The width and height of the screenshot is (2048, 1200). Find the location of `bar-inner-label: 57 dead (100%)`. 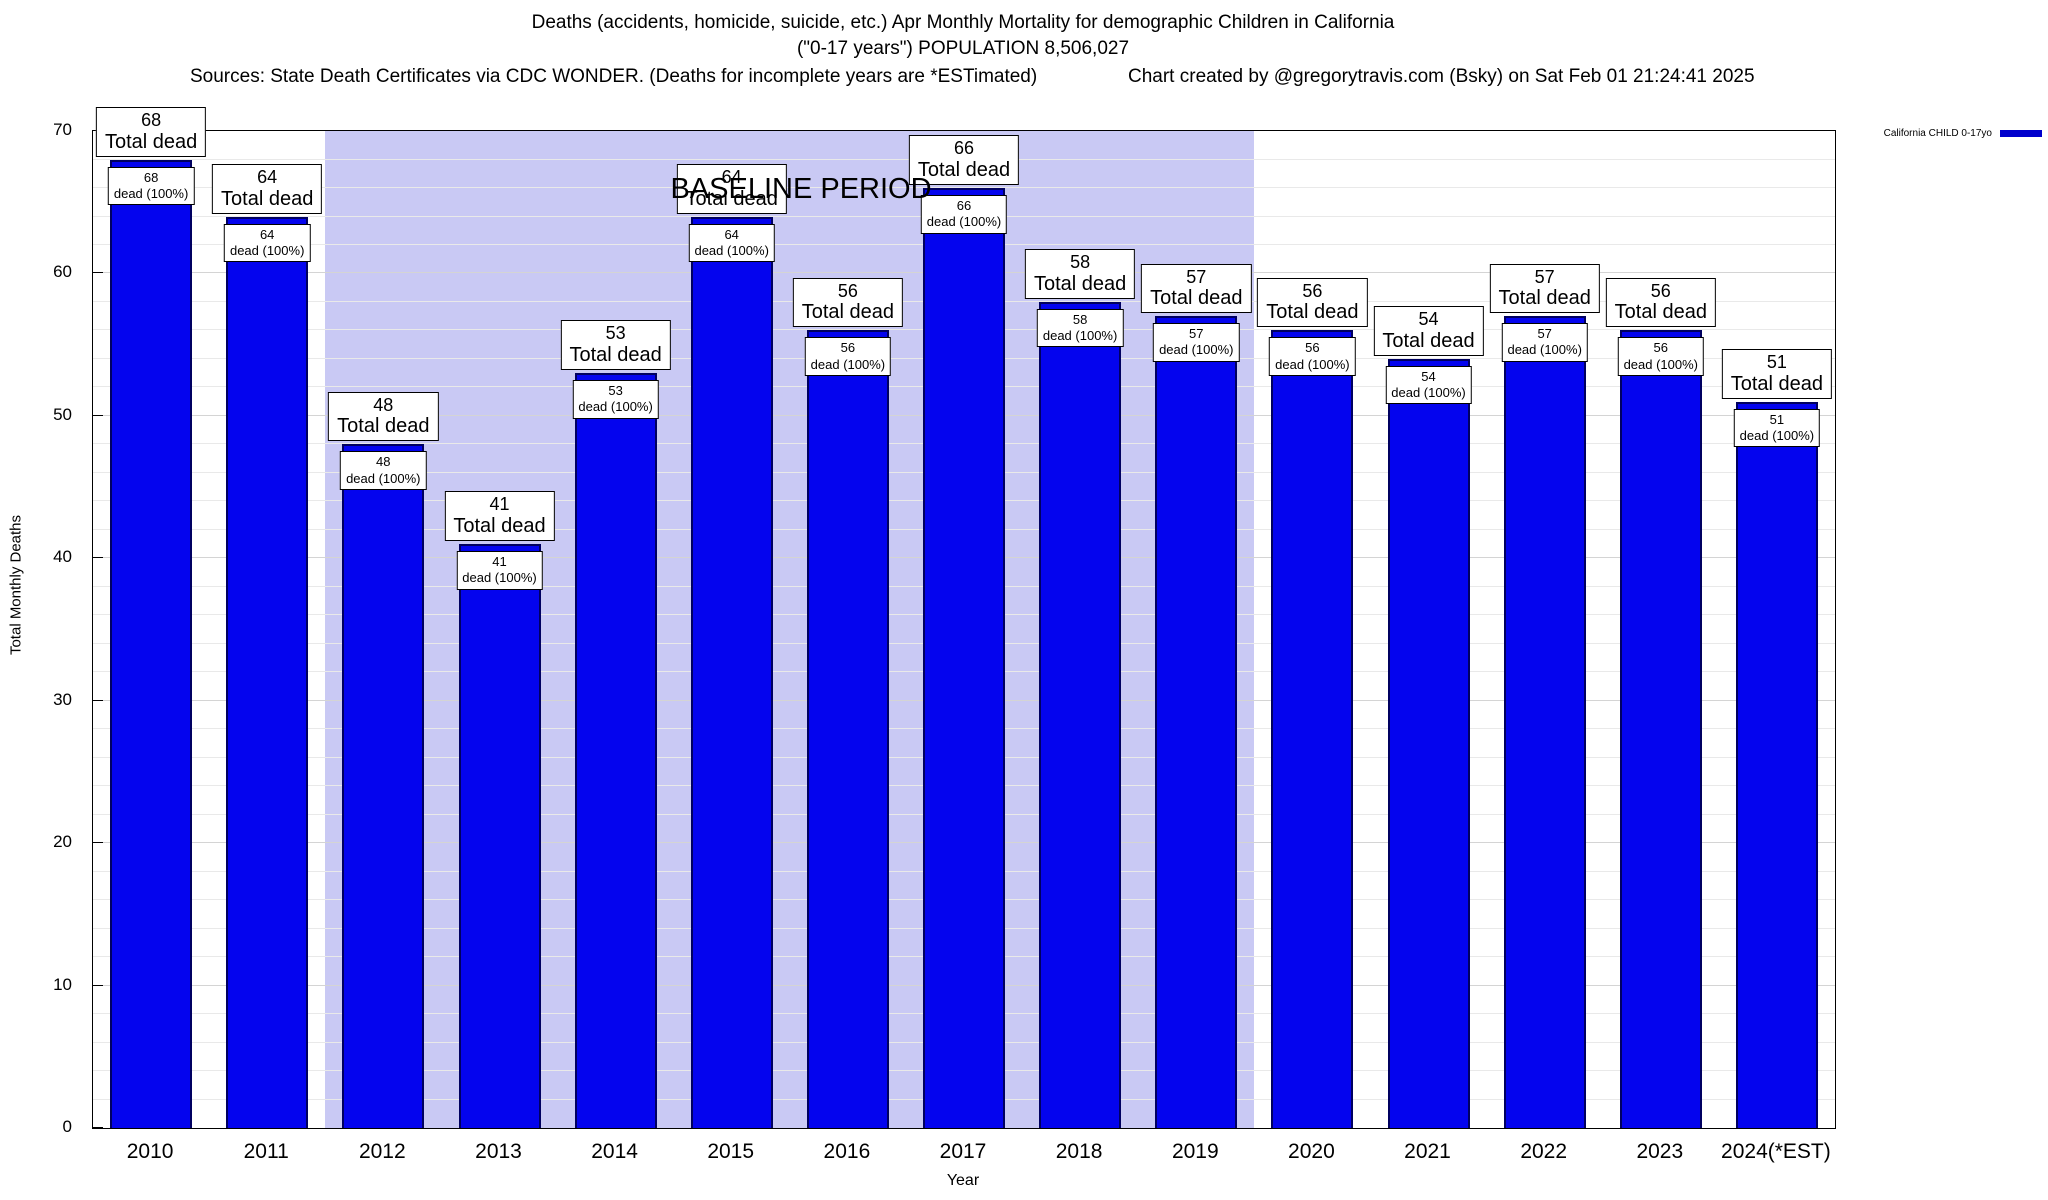

bar-inner-label: 57 dead (100%) is located at coordinates (1196, 342).